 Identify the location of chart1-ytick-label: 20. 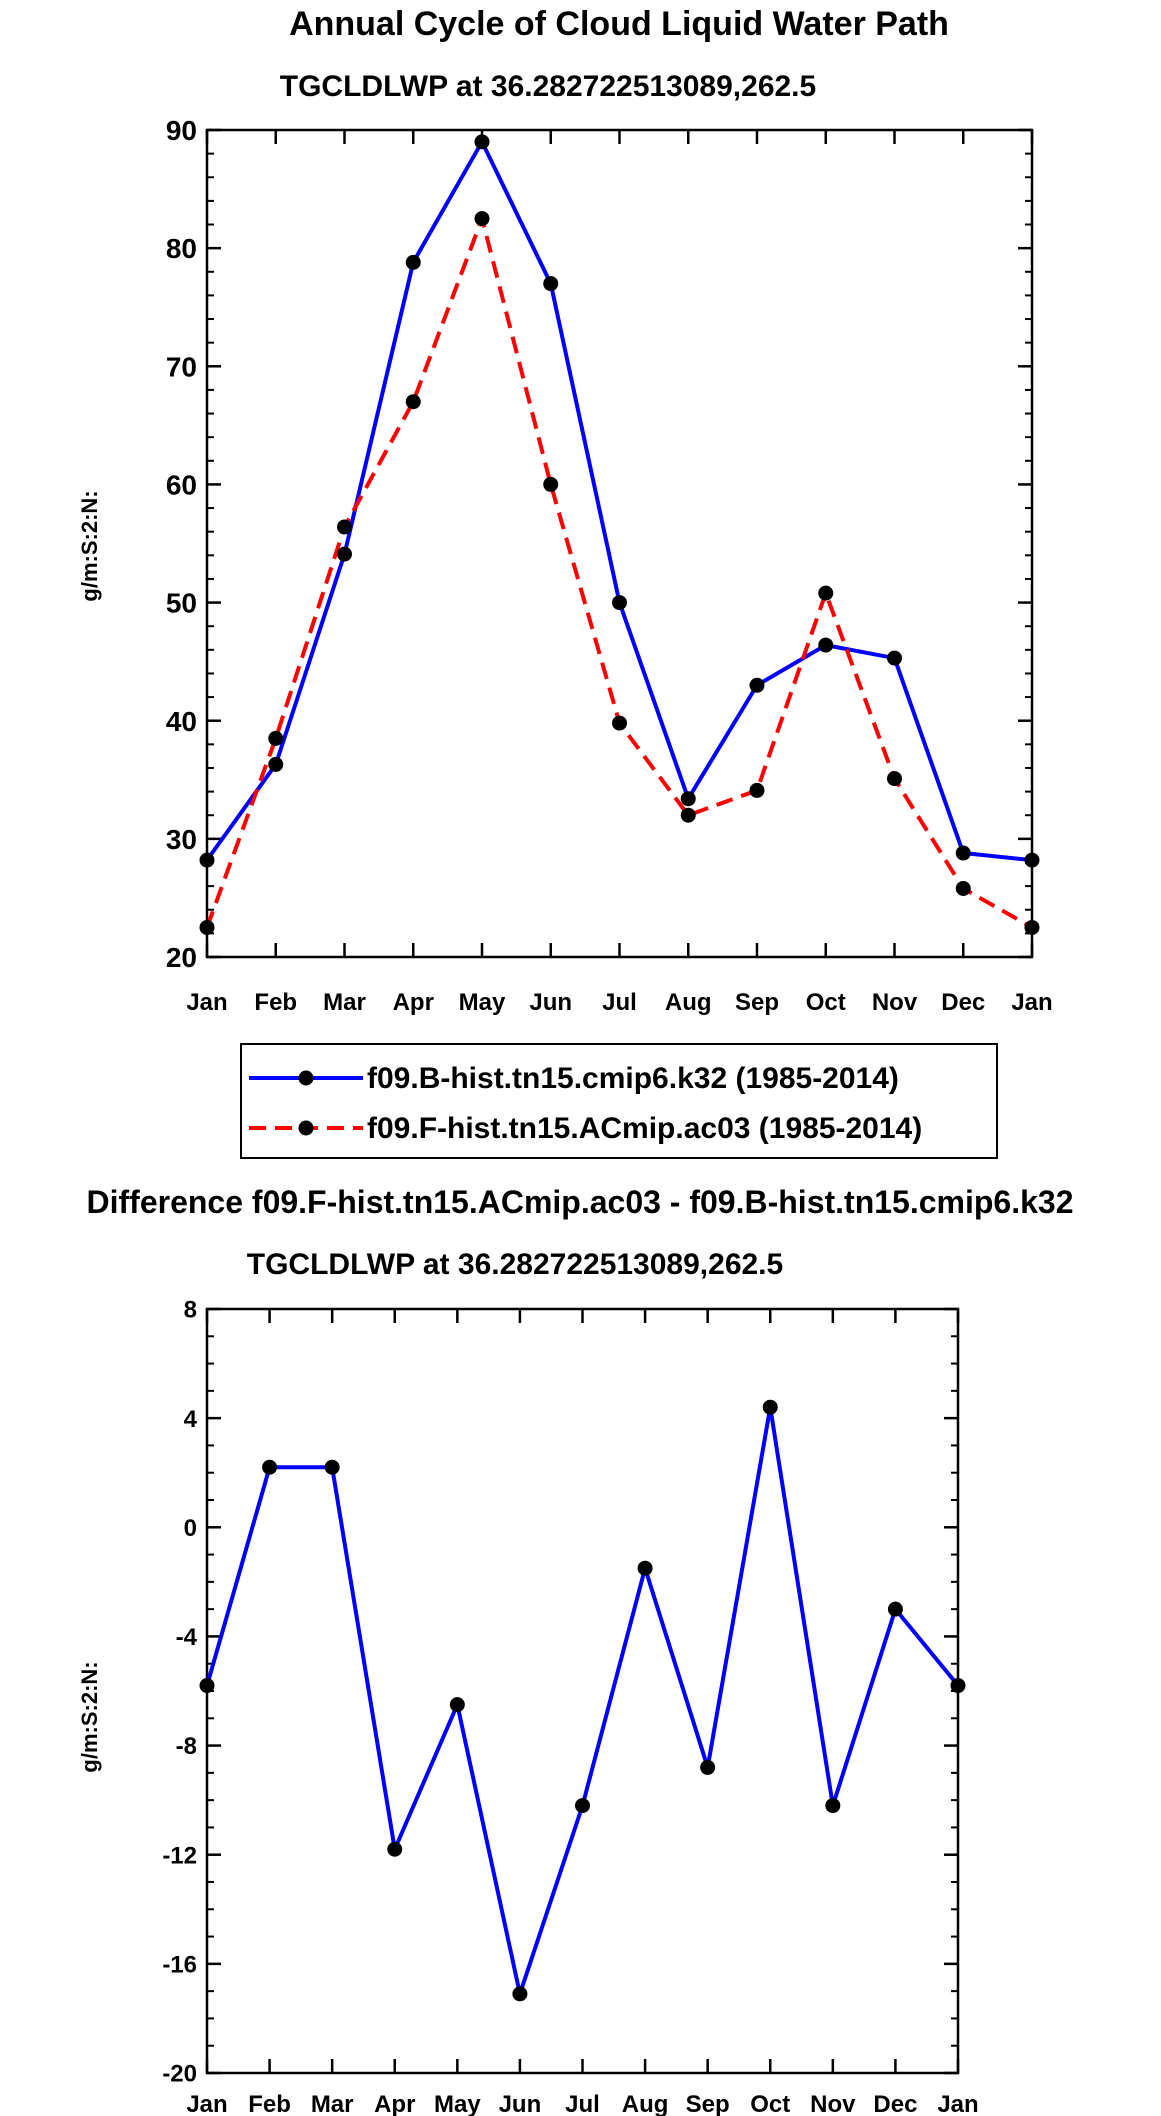
(181, 957).